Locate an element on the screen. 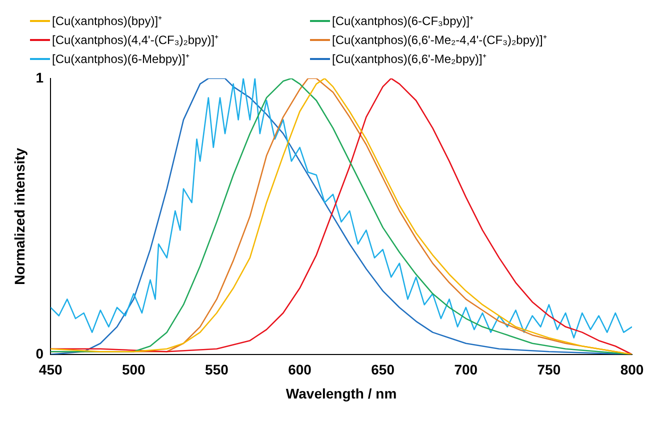 This screenshot has width=658, height=423. y-axis-title: Normalized intensity is located at coordinates (19, 216).